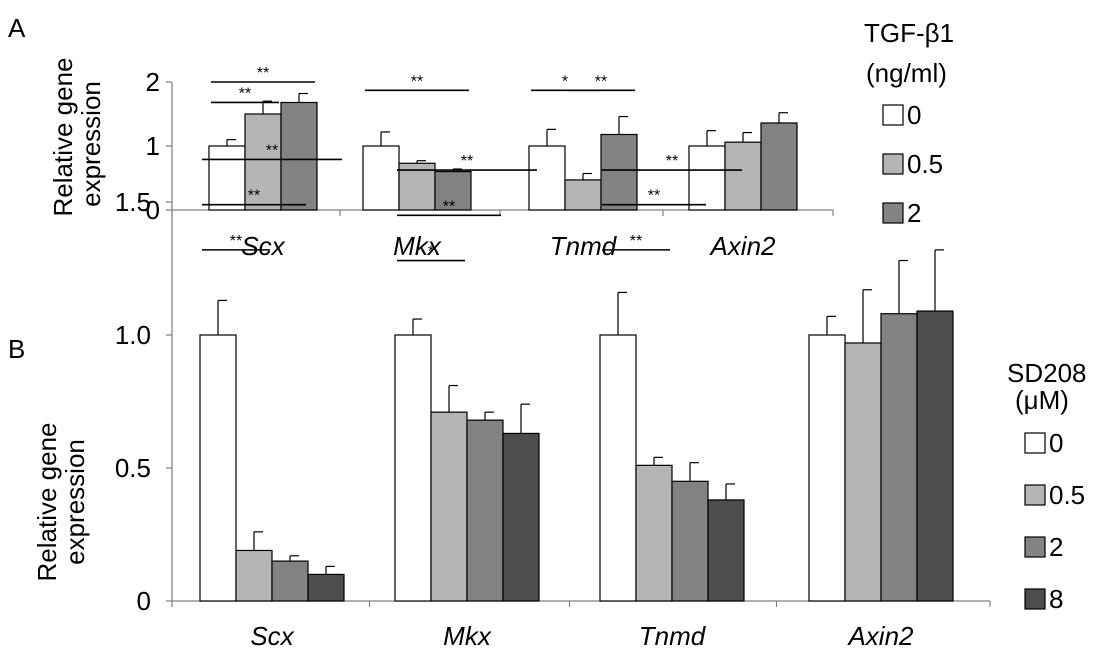 The image size is (1119, 655). Describe the element at coordinates (1042, 400) in the screenshot. I see `panel-b-legend-title-line2: (μM)` at that location.